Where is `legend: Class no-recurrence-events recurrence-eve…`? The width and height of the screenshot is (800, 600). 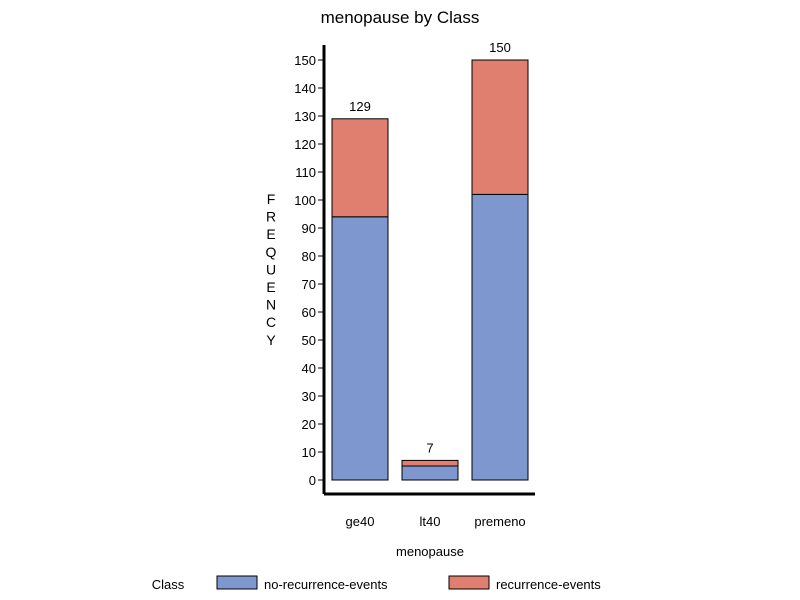
legend: Class no-recurrence-events recurrence-eve… is located at coordinates (376, 583).